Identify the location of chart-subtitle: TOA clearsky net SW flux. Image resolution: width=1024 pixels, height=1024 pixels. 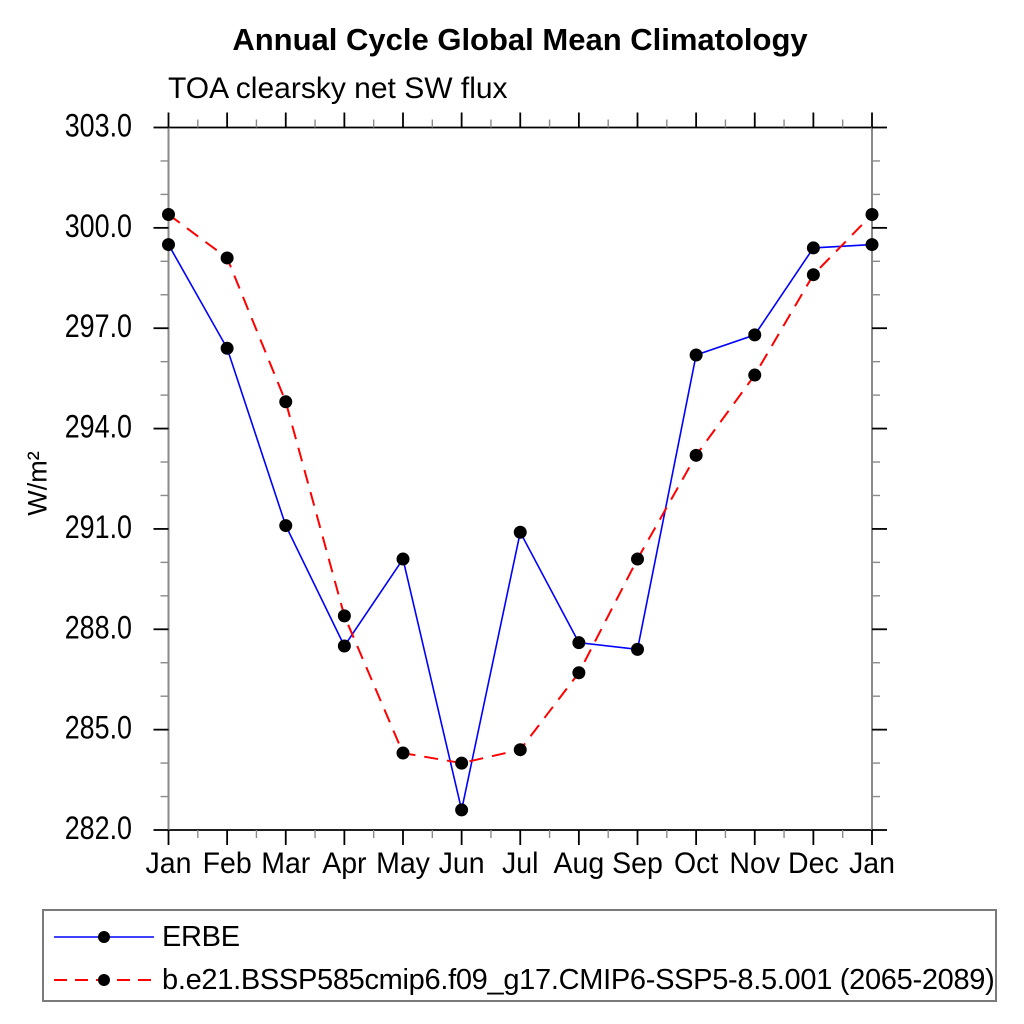
(338, 88).